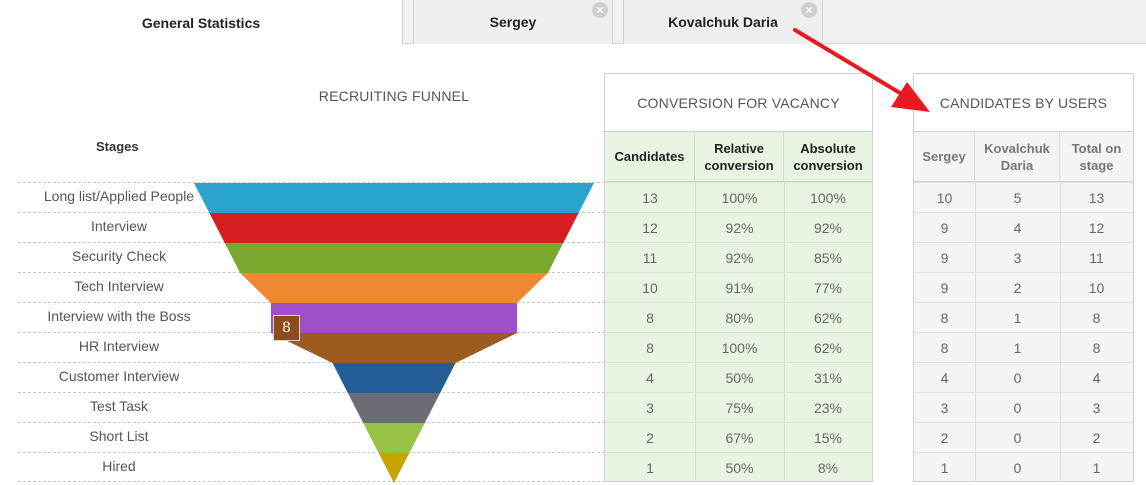 The height and width of the screenshot is (485, 1146). Describe the element at coordinates (119, 256) in the screenshot. I see `stage-label: Security Check` at that location.